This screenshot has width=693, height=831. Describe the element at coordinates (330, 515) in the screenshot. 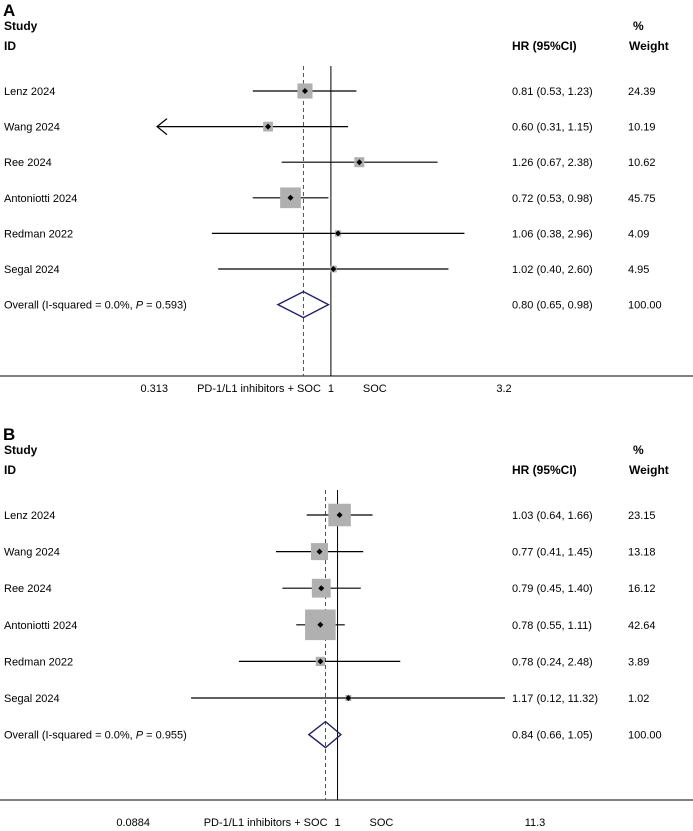

I see `study-row: Lenz 2024 1.03 (0.64, 1.66) 23.15` at that location.